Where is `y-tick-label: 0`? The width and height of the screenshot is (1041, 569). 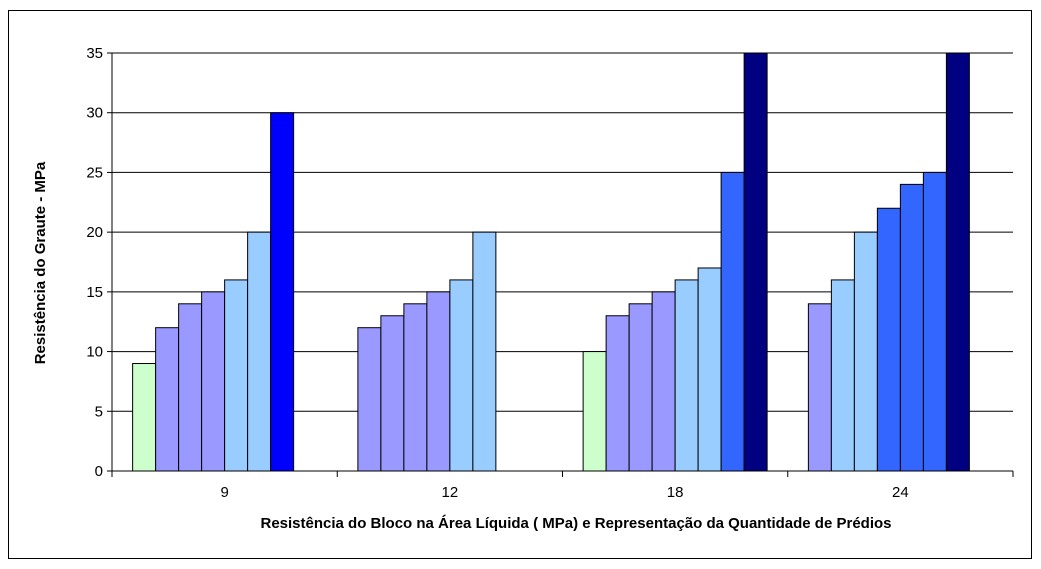
y-tick-label: 0 is located at coordinates (99, 471).